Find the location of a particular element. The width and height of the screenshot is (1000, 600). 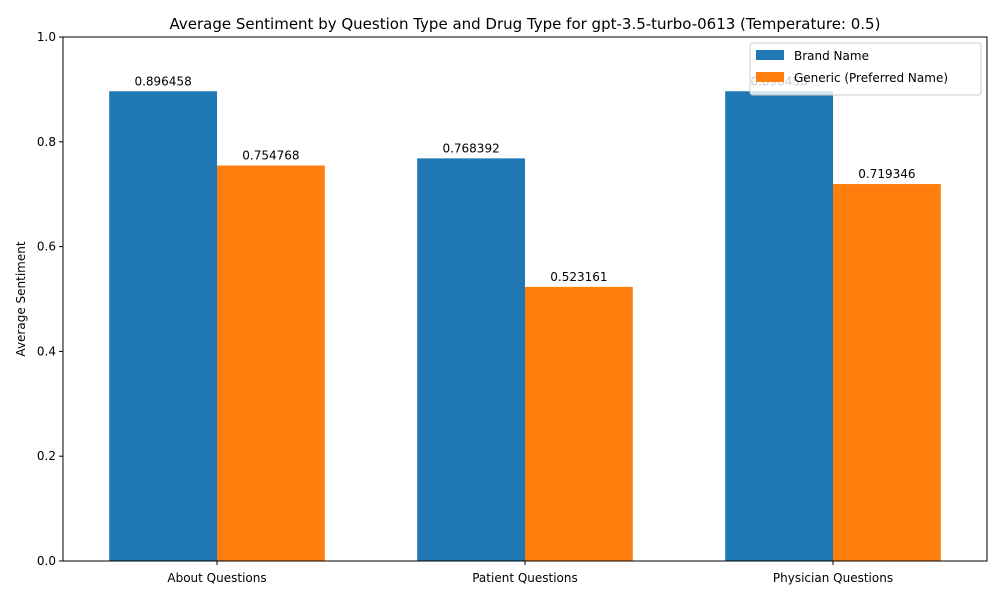

data-label: 0.719346 is located at coordinates (886, 174).